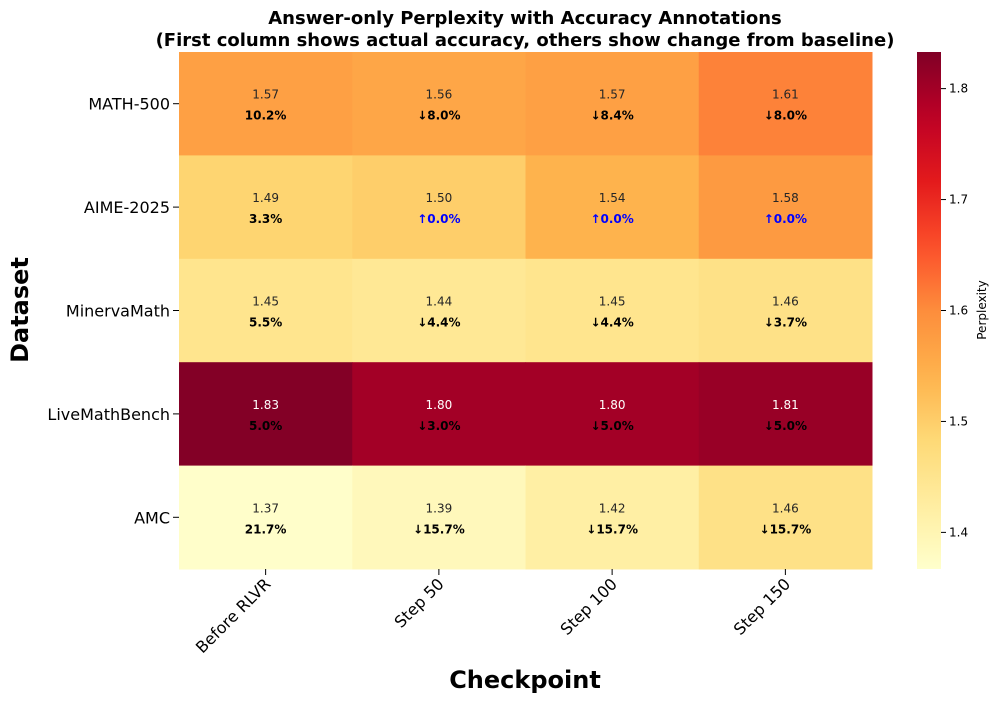 This screenshot has height=702, width=996. Describe the element at coordinates (762, 606) in the screenshot. I see `x-tick-label: Step 150` at that location.